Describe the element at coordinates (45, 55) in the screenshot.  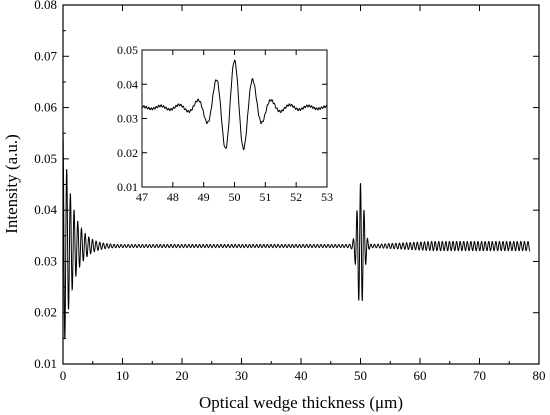
I see `main-y-tick-label: 0.07` at that location.